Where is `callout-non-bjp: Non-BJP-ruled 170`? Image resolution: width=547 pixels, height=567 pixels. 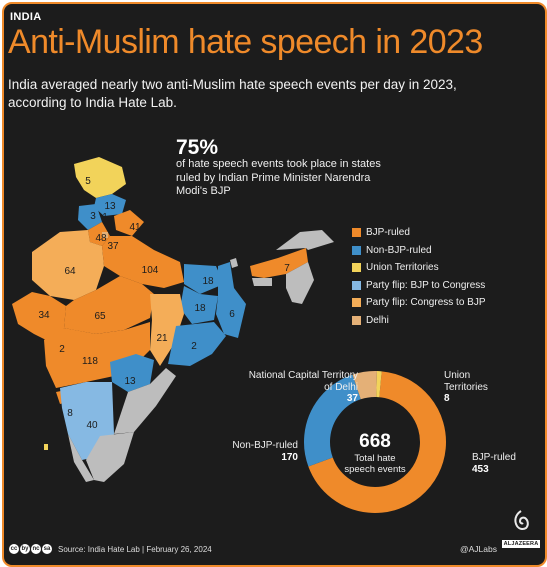 callout-non-bjp: Non-BJP-ruled 170 is located at coordinates (258, 451).